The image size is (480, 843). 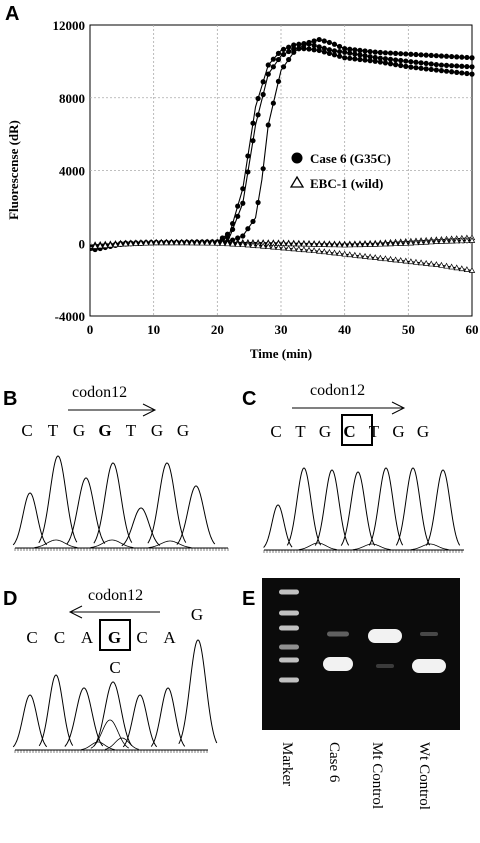 I want to click on x-tick-label: 0, so click(x=90, y=329).